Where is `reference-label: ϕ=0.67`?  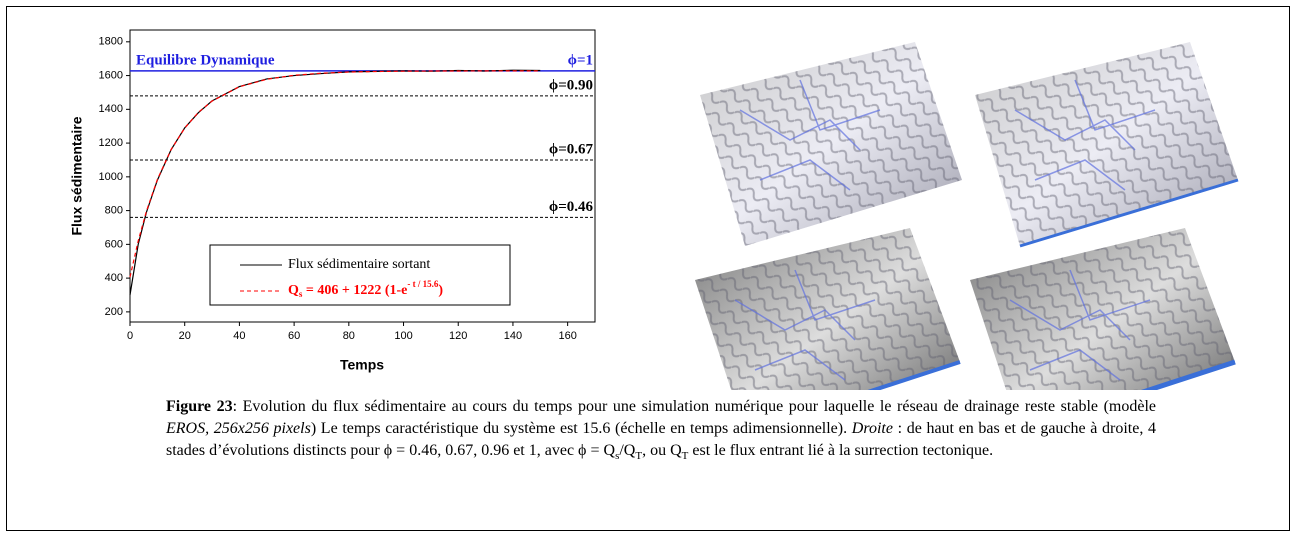
reference-label: ϕ=0.67 is located at coordinates (571, 149).